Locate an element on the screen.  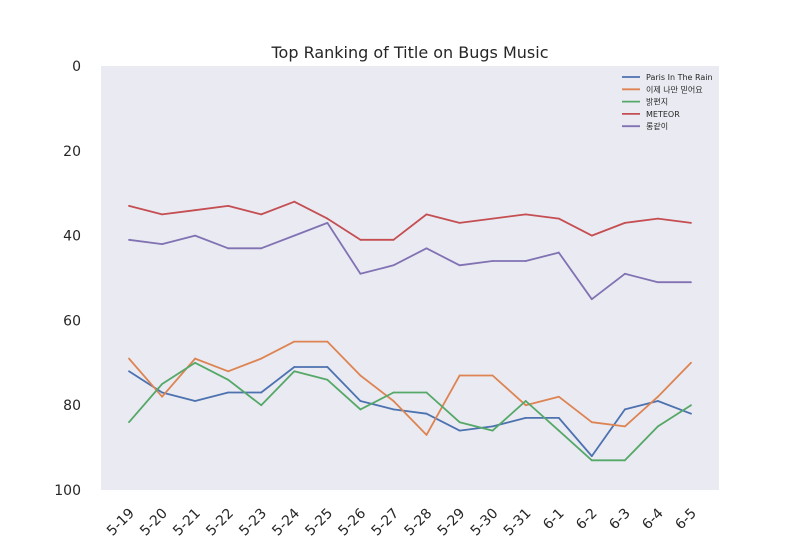
x-tick-label: 6-2 is located at coordinates (586, 519).